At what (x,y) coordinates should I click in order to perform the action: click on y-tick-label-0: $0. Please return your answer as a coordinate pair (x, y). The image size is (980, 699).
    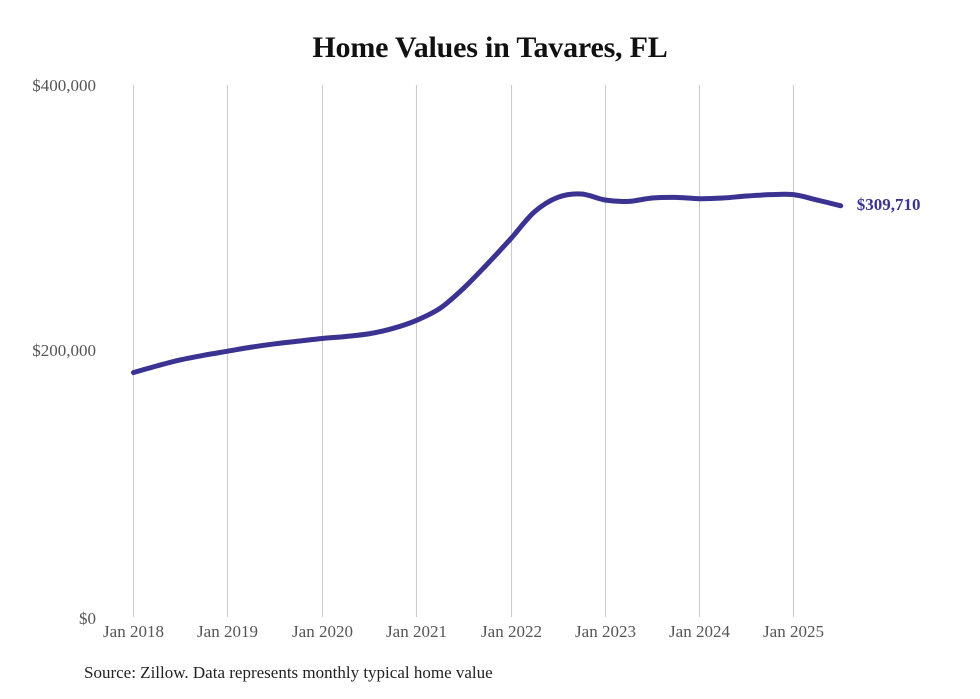
    Looking at the image, I should click on (87, 618).